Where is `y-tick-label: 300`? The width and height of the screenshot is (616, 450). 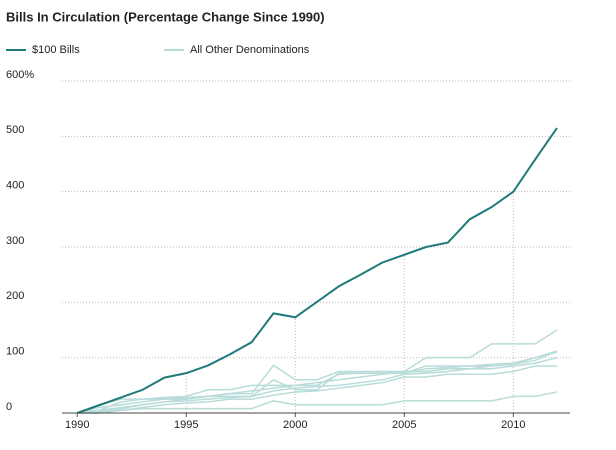
y-tick-label: 300 is located at coordinates (15, 241).